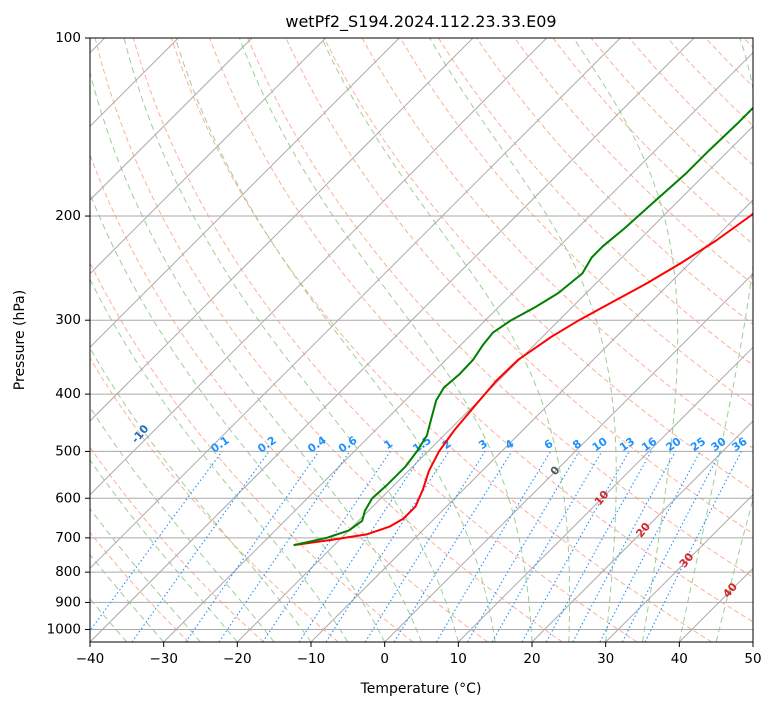 The height and width of the screenshot is (708, 775). What do you see at coordinates (531, 659) in the screenshot?
I see `x-tick-label: 20` at bounding box center [531, 659].